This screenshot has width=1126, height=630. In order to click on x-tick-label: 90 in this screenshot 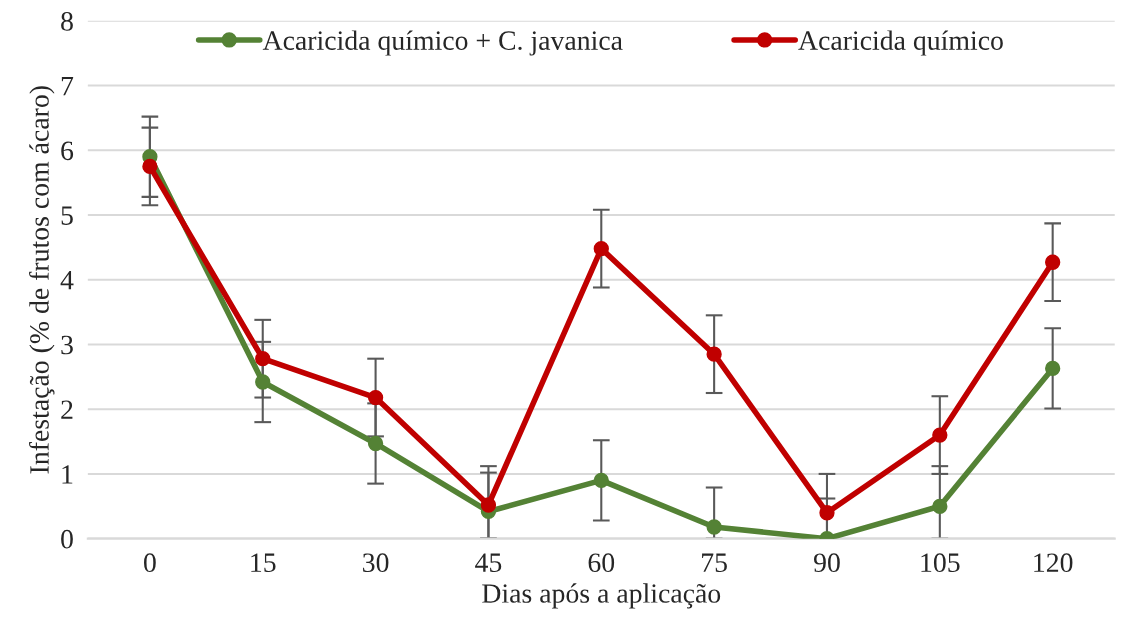, I will do `click(826, 563)`.